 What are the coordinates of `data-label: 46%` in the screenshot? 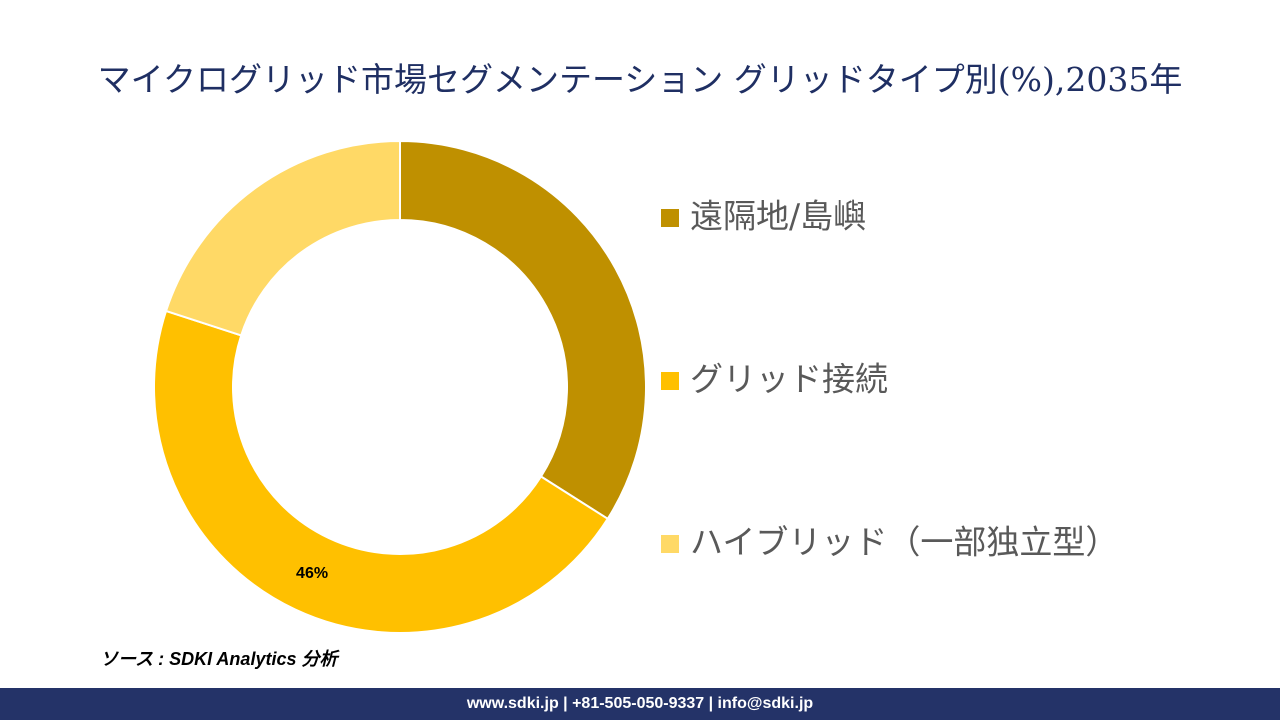 It's located at (312, 573).